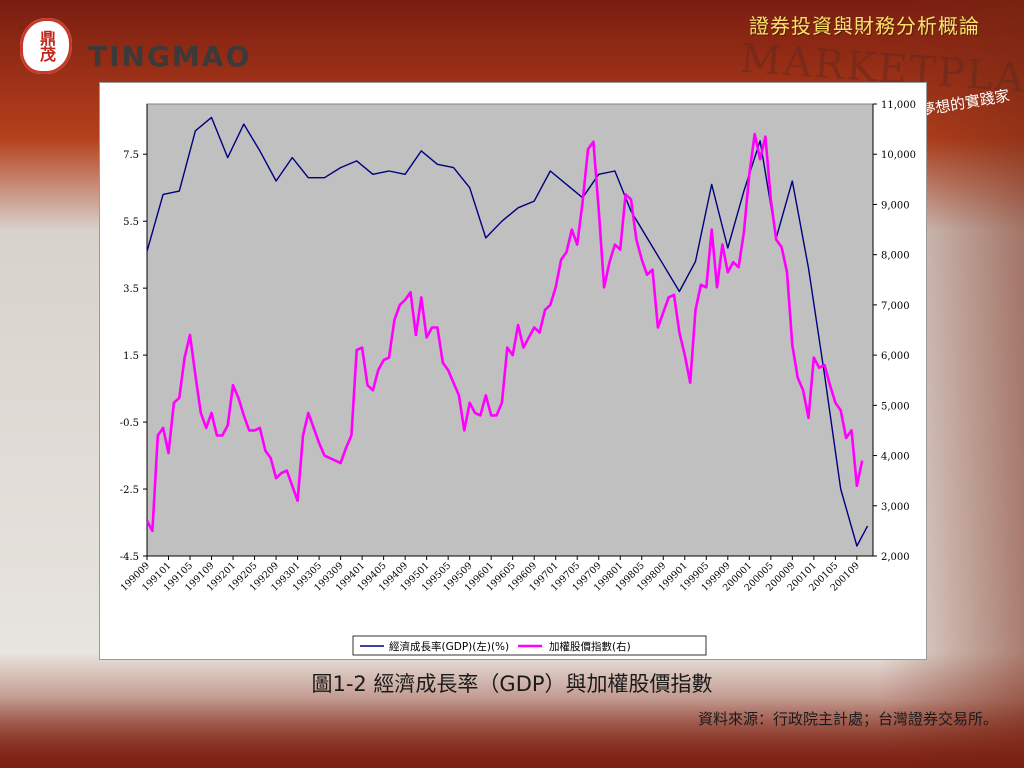 The height and width of the screenshot is (768, 1024). What do you see at coordinates (134, 333) in the screenshot?
I see `left-axis: -4.5 -2.5 -0.5 1.5 3.5 5.5 7.5` at bounding box center [134, 333].